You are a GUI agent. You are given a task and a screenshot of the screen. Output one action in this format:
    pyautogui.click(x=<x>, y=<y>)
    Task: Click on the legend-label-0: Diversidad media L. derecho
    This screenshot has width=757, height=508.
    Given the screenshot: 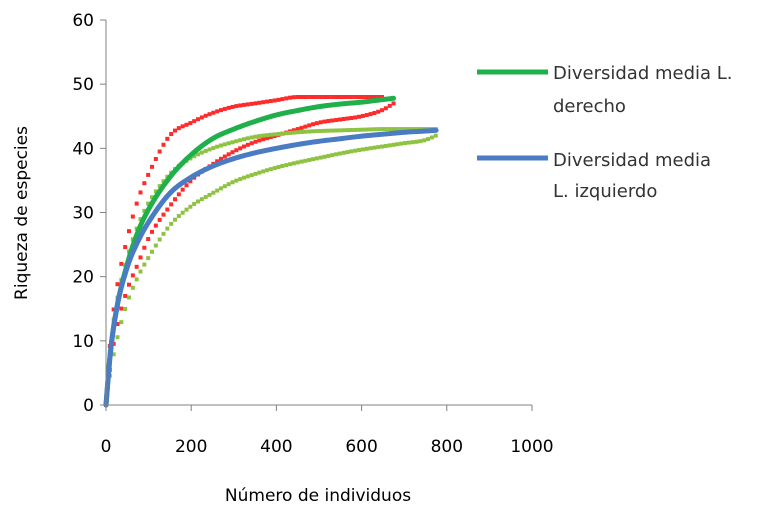 What is the action you would take?
    pyautogui.click(x=643, y=90)
    